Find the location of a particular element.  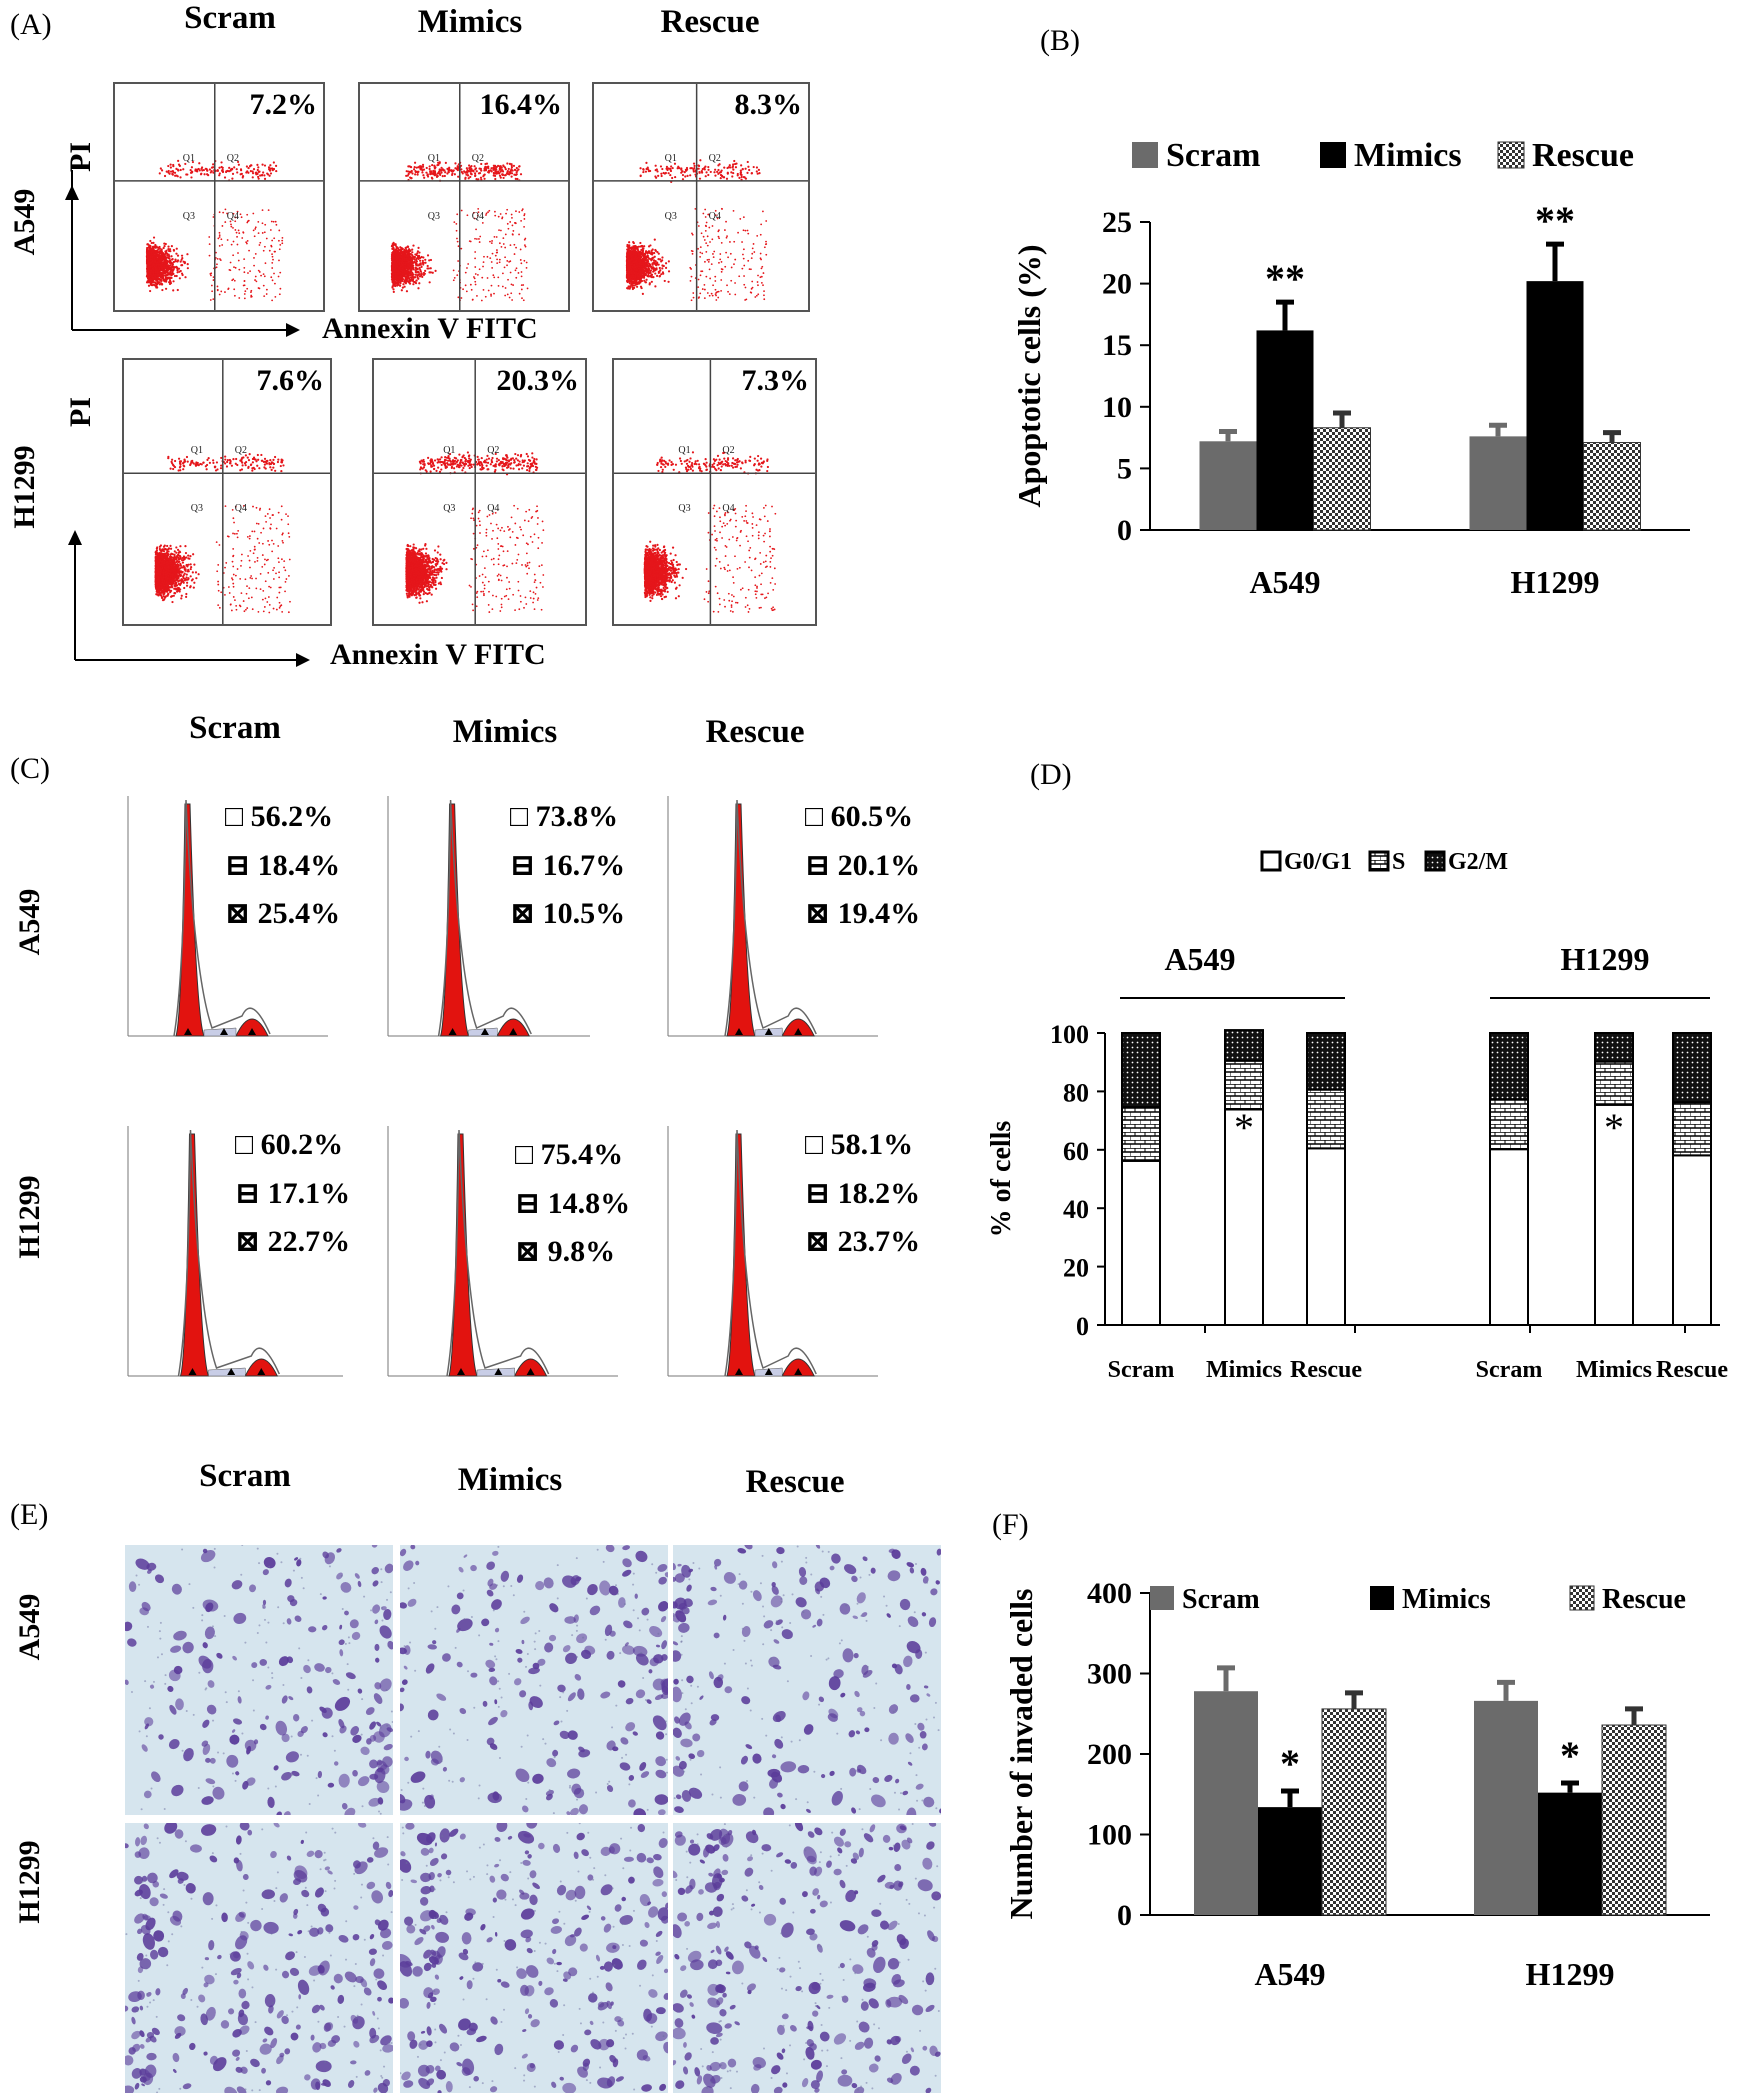

group-label-h1299: H1299 is located at coordinates (1605, 959).